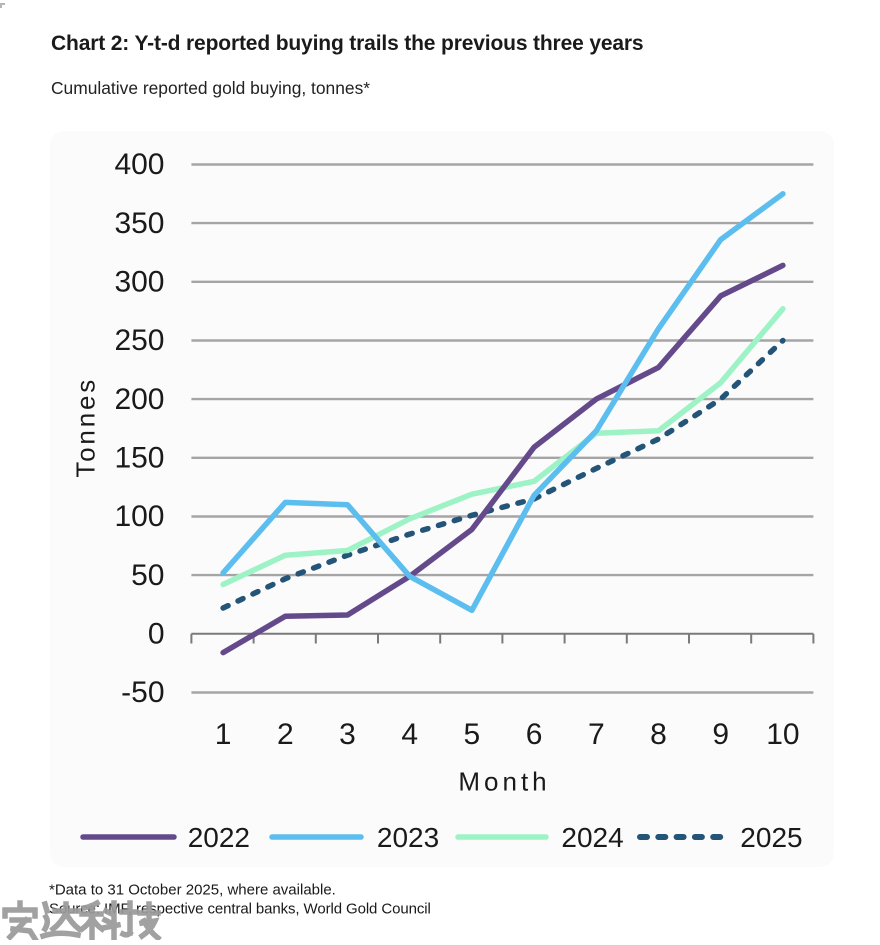 The image size is (880, 945). Describe the element at coordinates (534, 734) in the screenshot. I see `svg-text: 6` at that location.